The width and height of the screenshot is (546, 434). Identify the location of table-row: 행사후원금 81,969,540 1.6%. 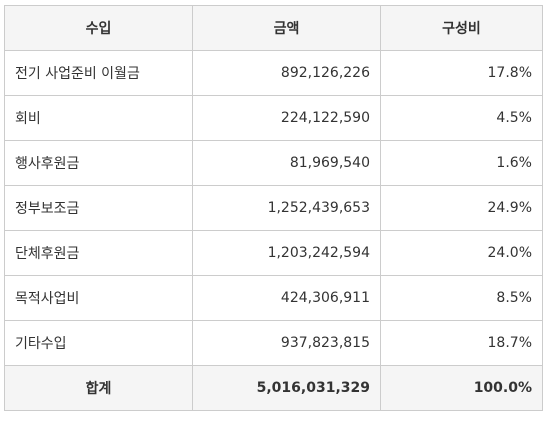
(273, 163).